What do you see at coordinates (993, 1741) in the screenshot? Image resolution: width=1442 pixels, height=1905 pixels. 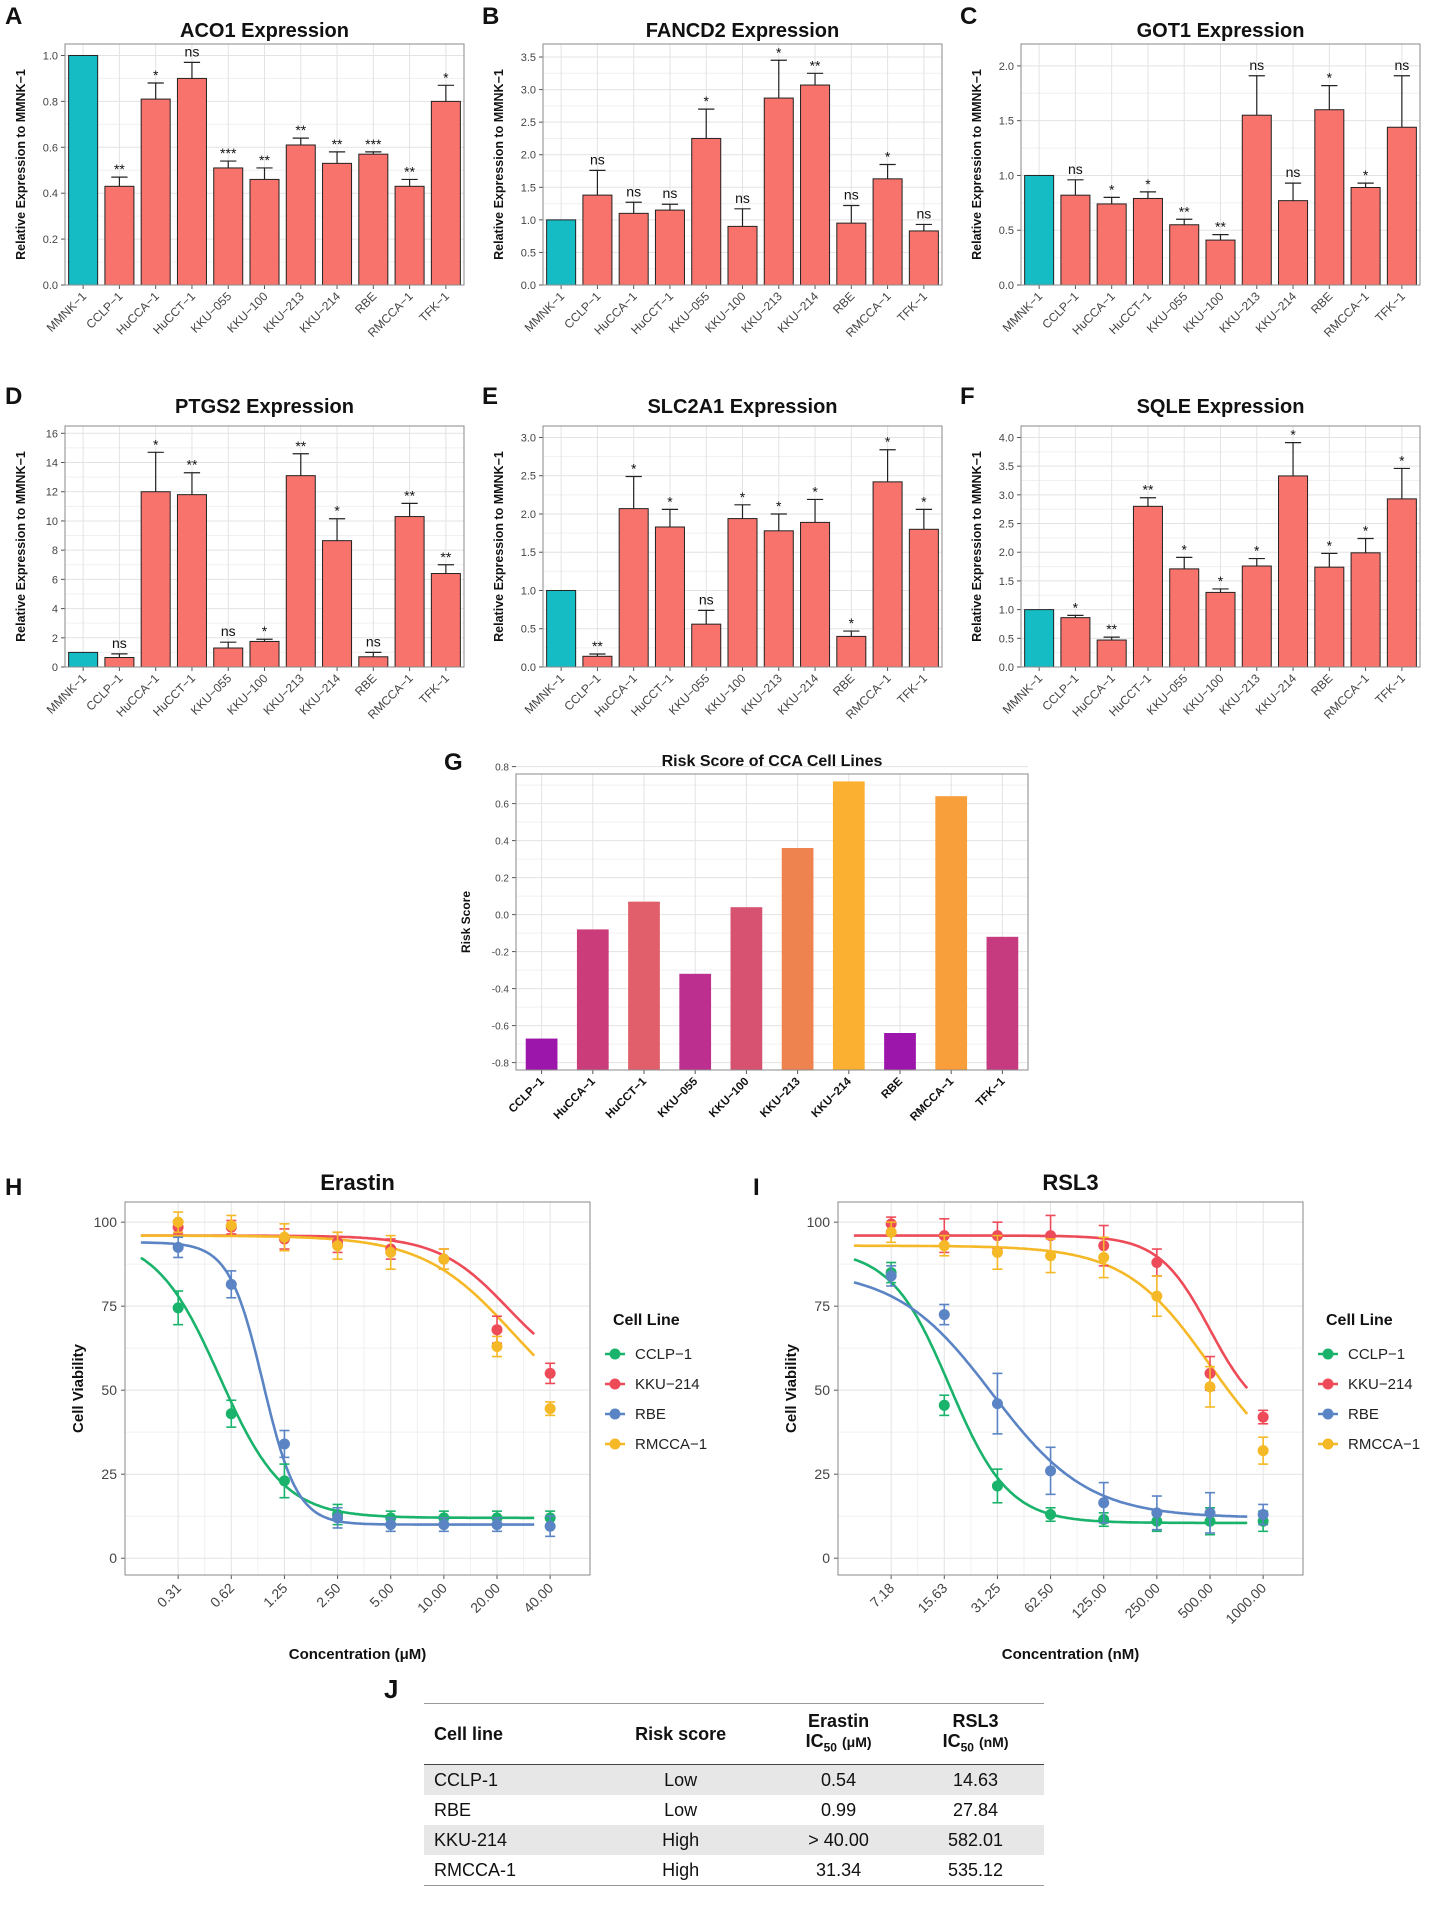 I see `rsl3-unit: (nM)` at bounding box center [993, 1741].